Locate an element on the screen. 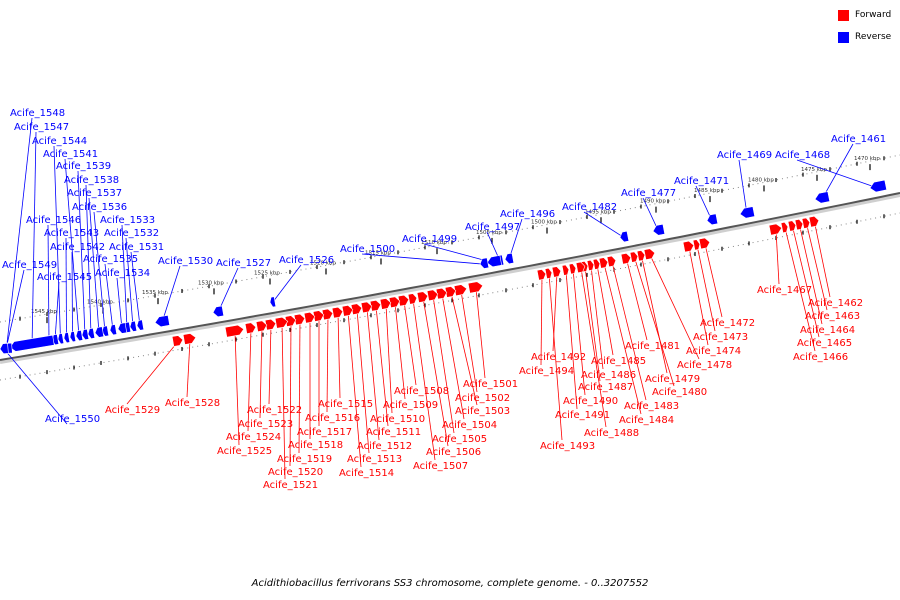  gene-label-acife-1532: Acife_1532 is located at coordinates (131, 233).